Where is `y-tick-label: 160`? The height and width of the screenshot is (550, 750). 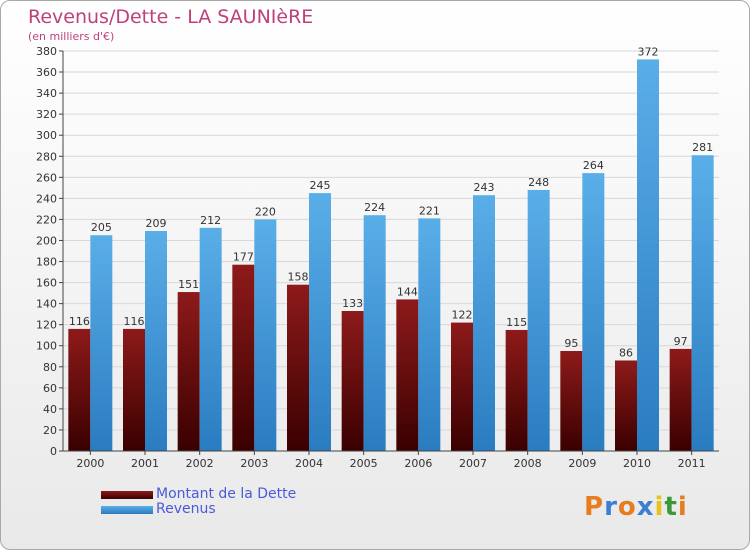 y-tick-label: 160 is located at coordinates (46, 283).